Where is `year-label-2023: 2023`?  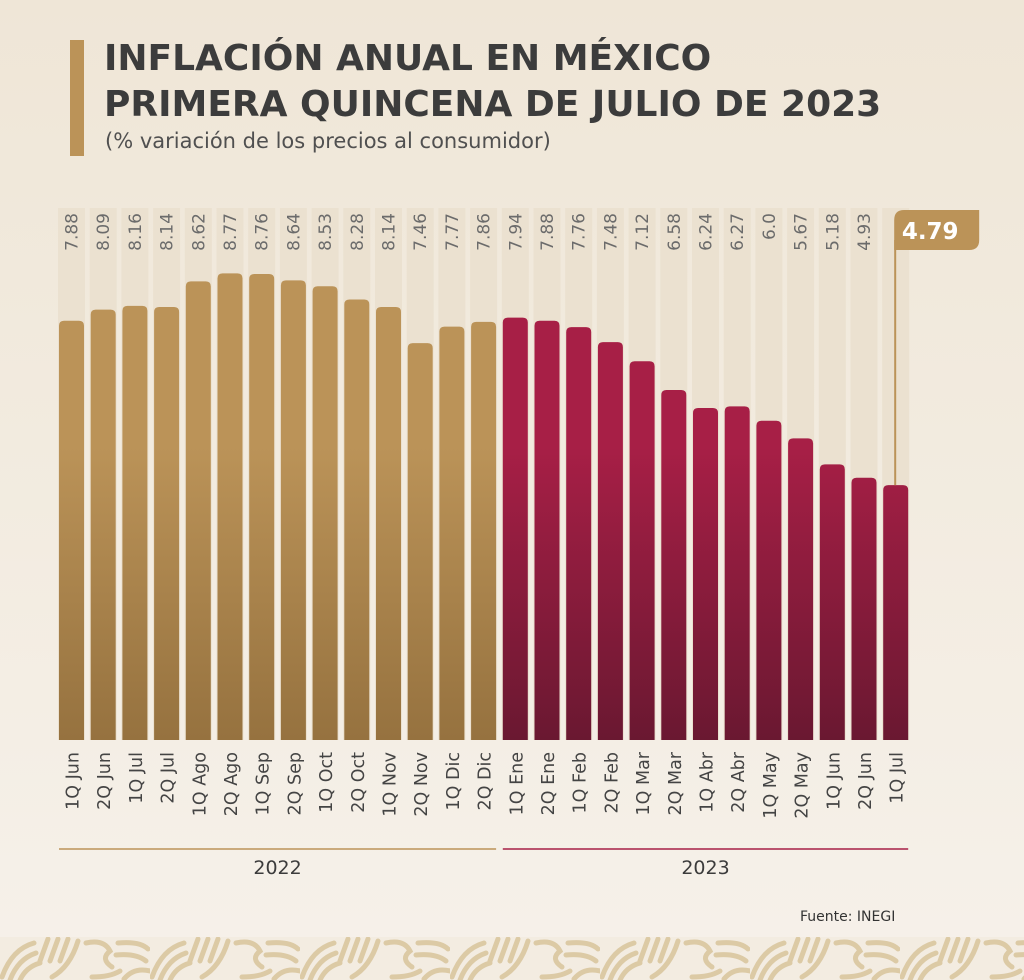
year-label-2023: 2023 is located at coordinates (705, 868).